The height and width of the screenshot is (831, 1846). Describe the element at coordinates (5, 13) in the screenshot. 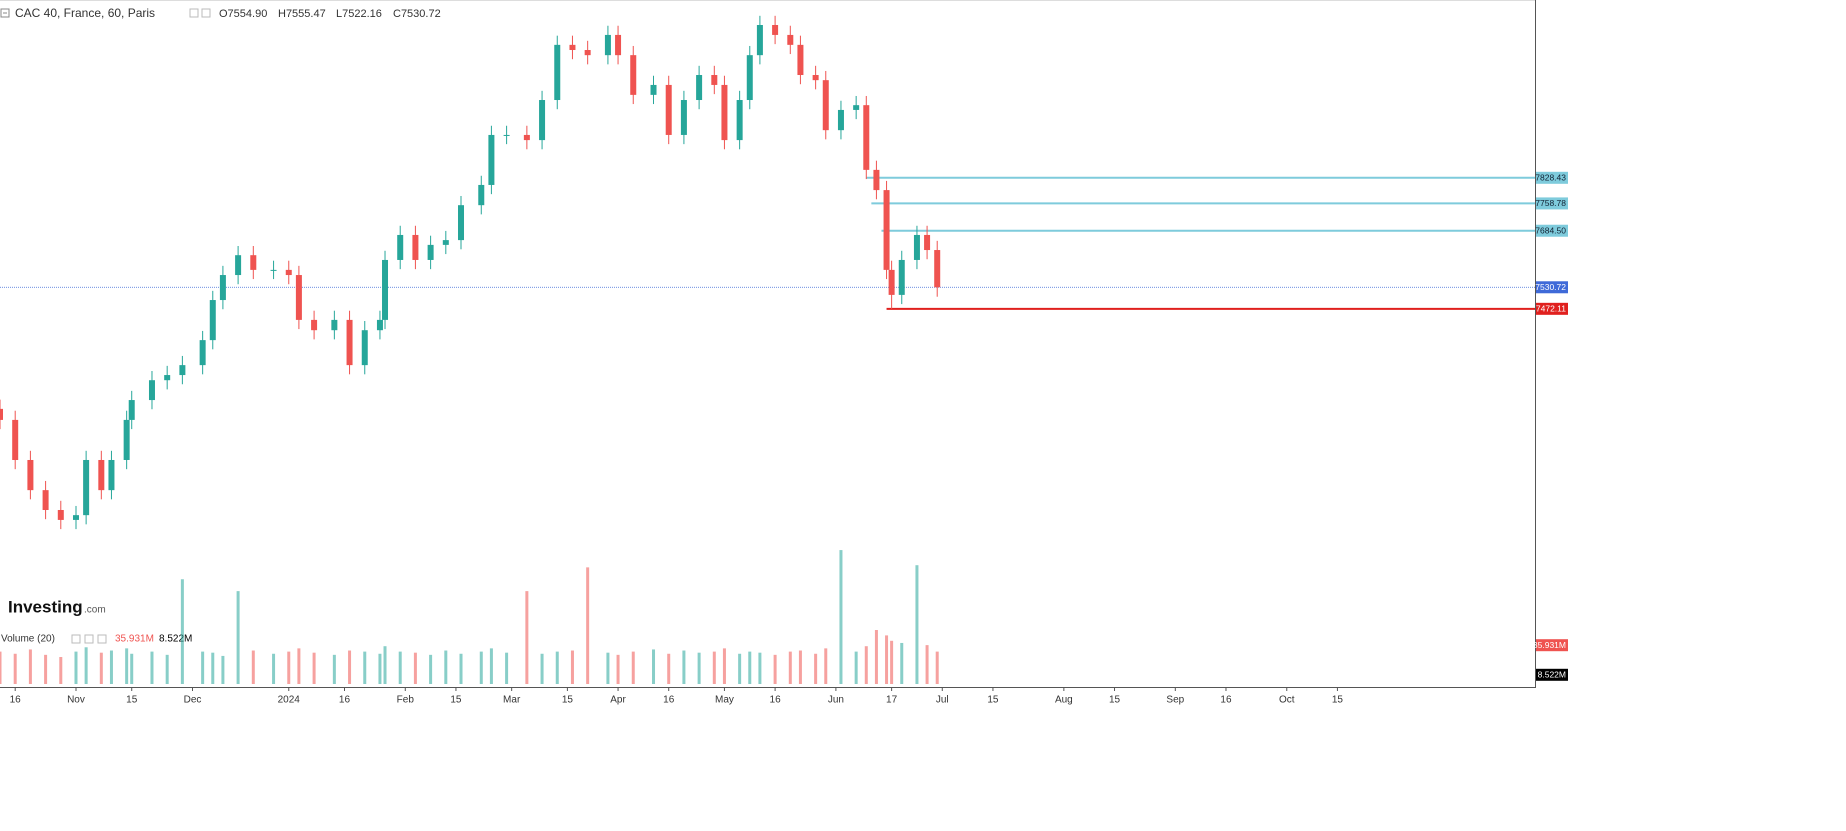

I see `collapse-icon` at that location.